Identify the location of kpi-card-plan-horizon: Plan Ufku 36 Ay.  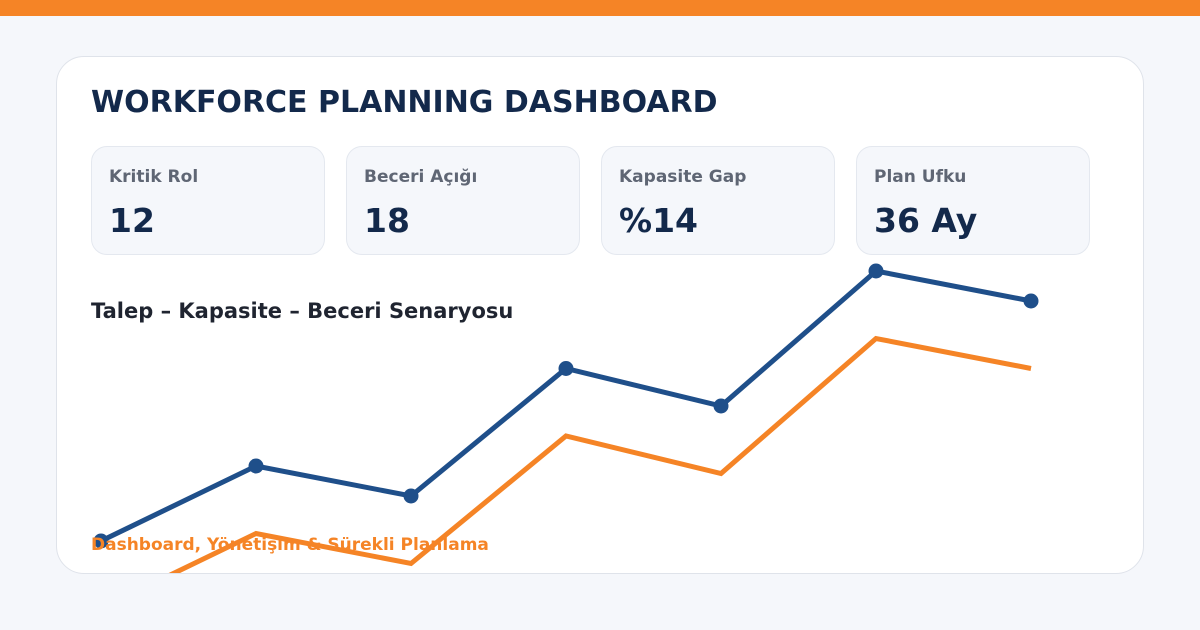
(973, 200).